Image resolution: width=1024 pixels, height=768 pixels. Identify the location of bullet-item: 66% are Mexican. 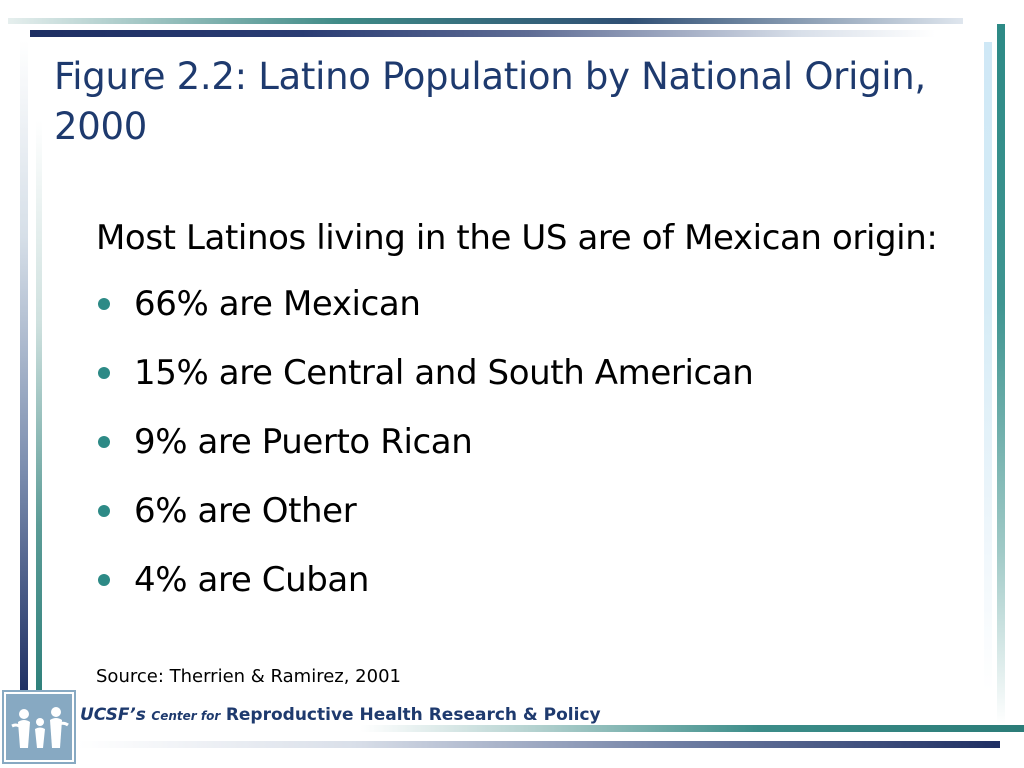
(531, 304).